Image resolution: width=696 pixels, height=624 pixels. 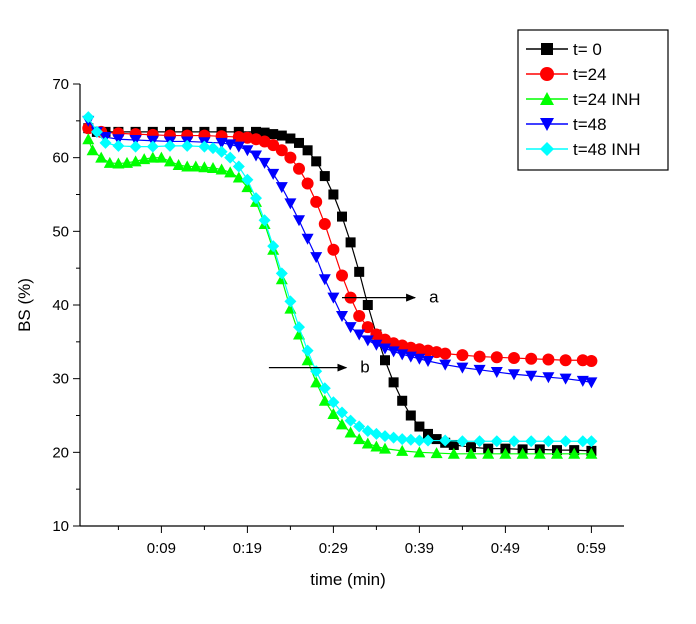 What do you see at coordinates (591, 548) in the screenshot?
I see `x-tick-label: 0:59` at bounding box center [591, 548].